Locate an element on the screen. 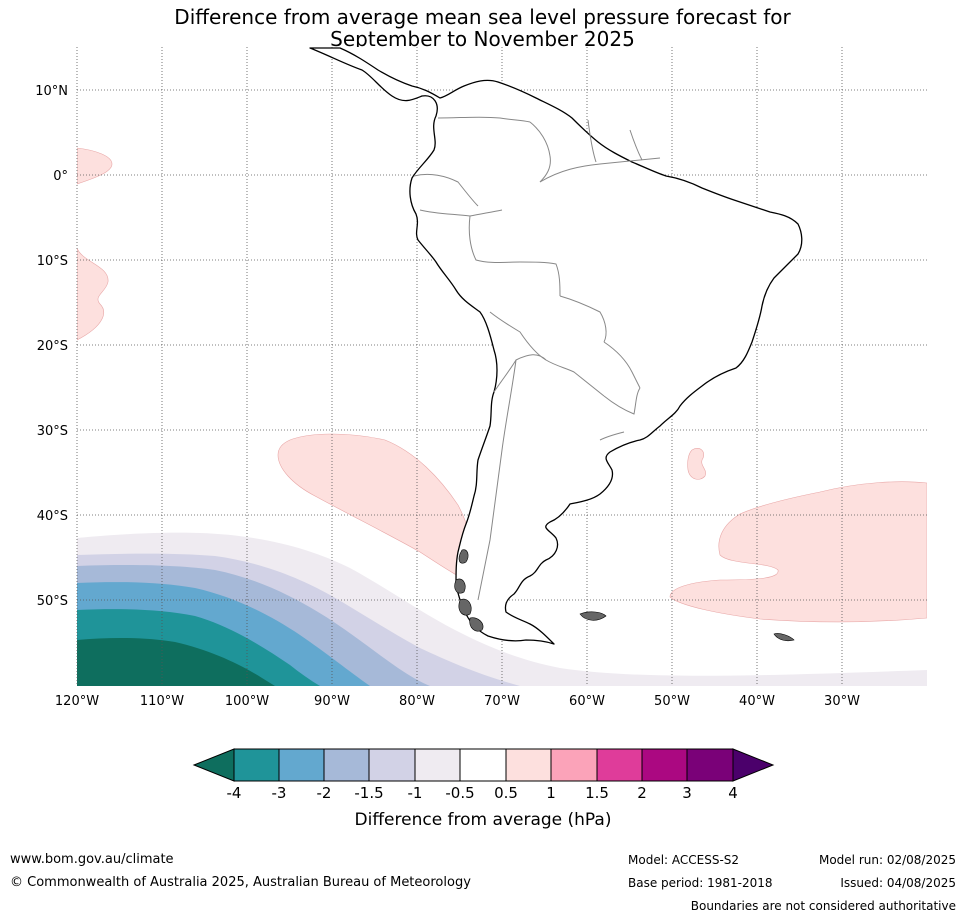 This screenshot has width=965, height=919. footer-website: www.bom.gov.au/climate is located at coordinates (92, 859).